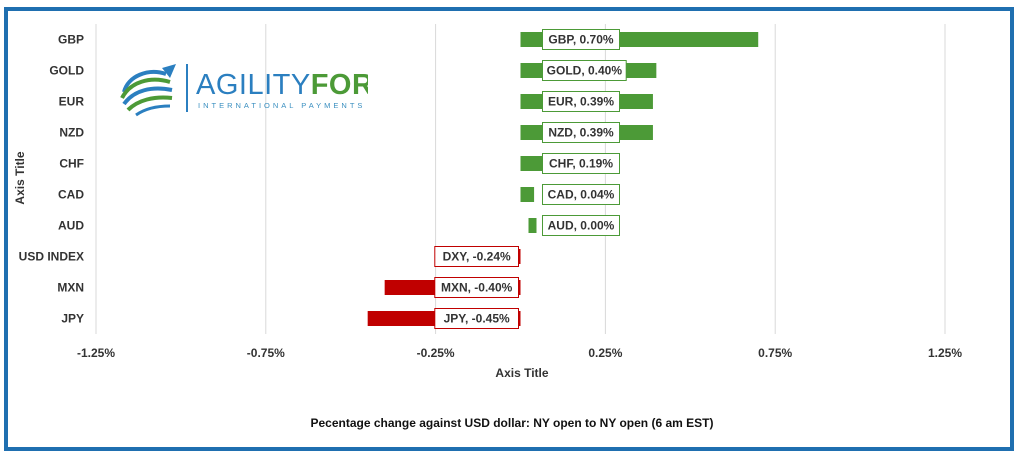  I want to click on category-label: CHF, so click(71, 164).